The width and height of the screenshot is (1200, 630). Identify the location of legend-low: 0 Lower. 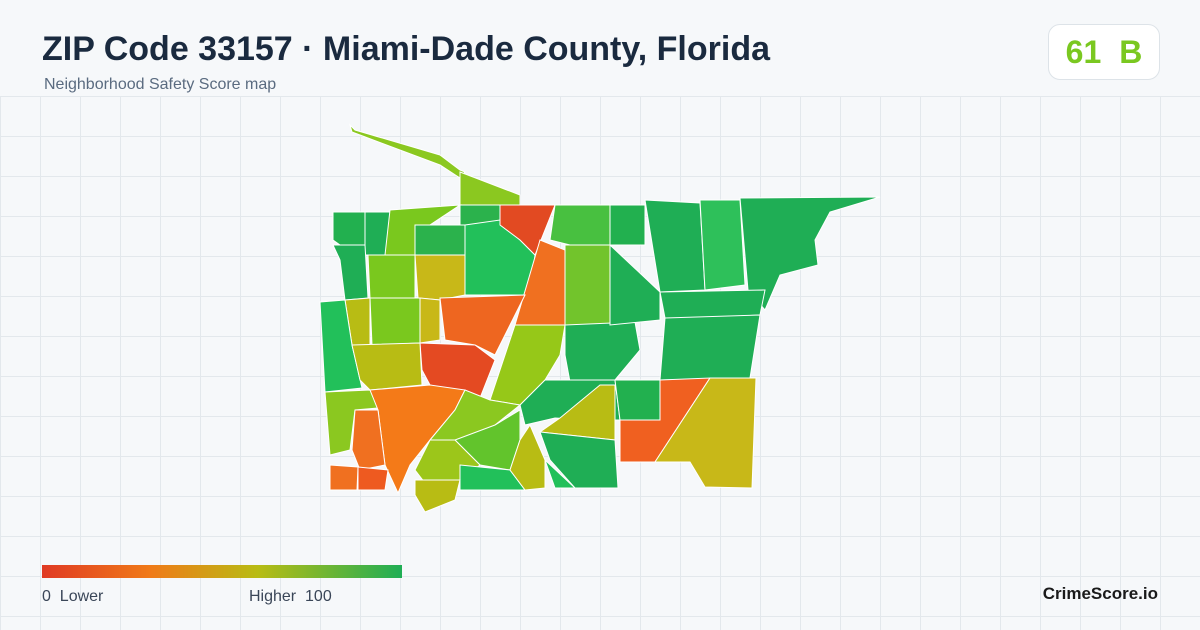
(72, 597).